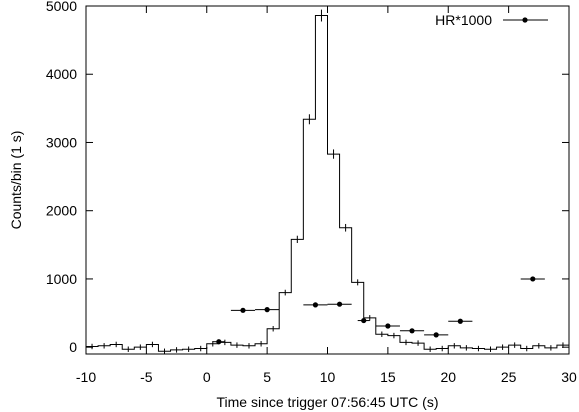 This screenshot has height=412, width=579. What do you see at coordinates (61, 211) in the screenshot?
I see `y-tick-label: 2000` at bounding box center [61, 211].